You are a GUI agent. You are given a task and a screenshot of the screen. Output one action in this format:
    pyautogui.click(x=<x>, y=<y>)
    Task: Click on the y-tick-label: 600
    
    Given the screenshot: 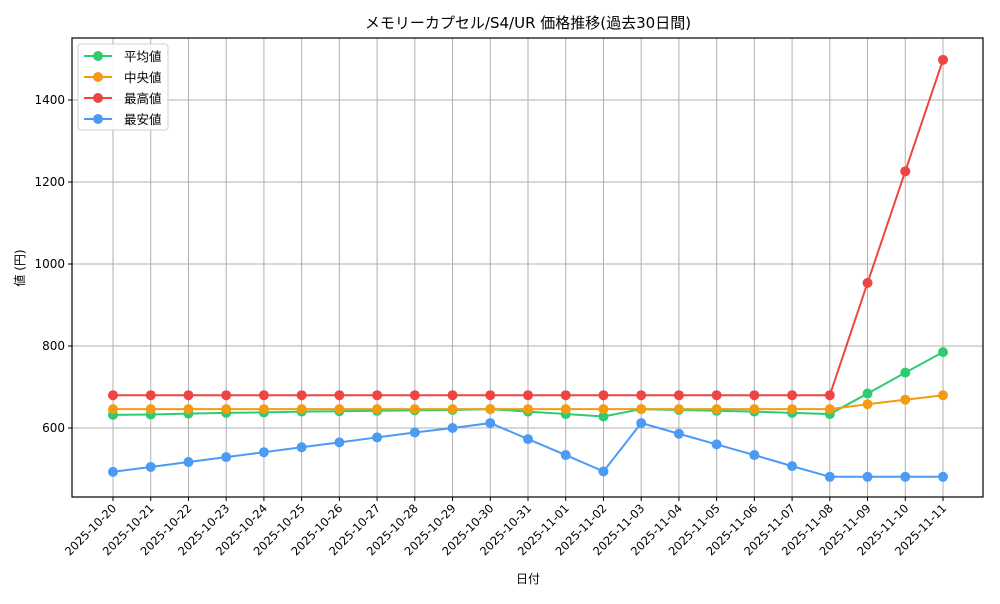 What is the action you would take?
    pyautogui.click(x=53, y=428)
    